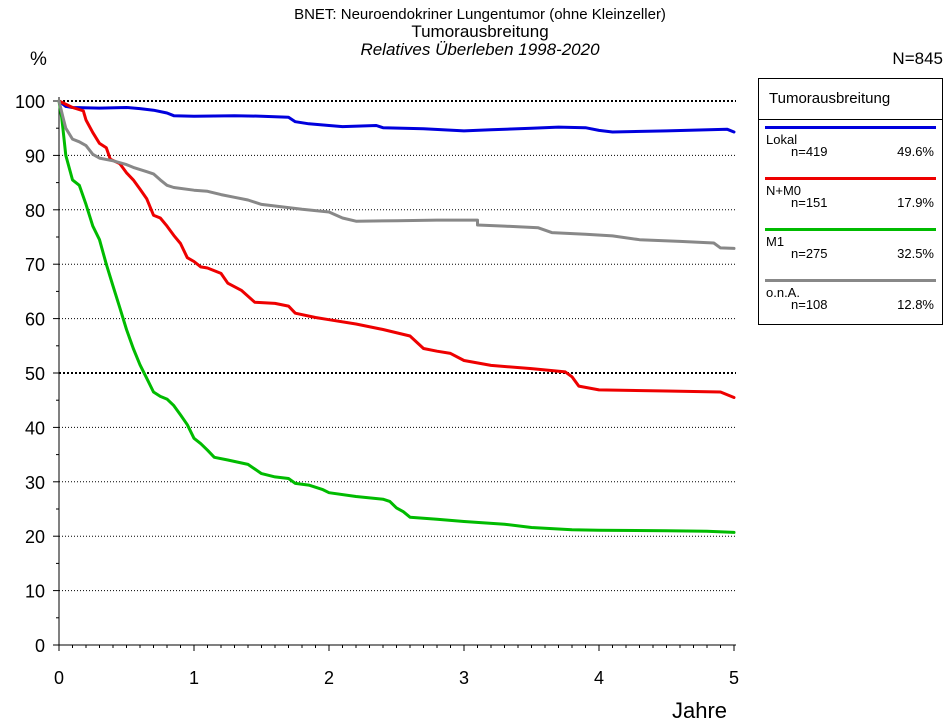 This screenshot has width=949, height=726. I want to click on y-tick-label-30: 30, so click(35, 483).